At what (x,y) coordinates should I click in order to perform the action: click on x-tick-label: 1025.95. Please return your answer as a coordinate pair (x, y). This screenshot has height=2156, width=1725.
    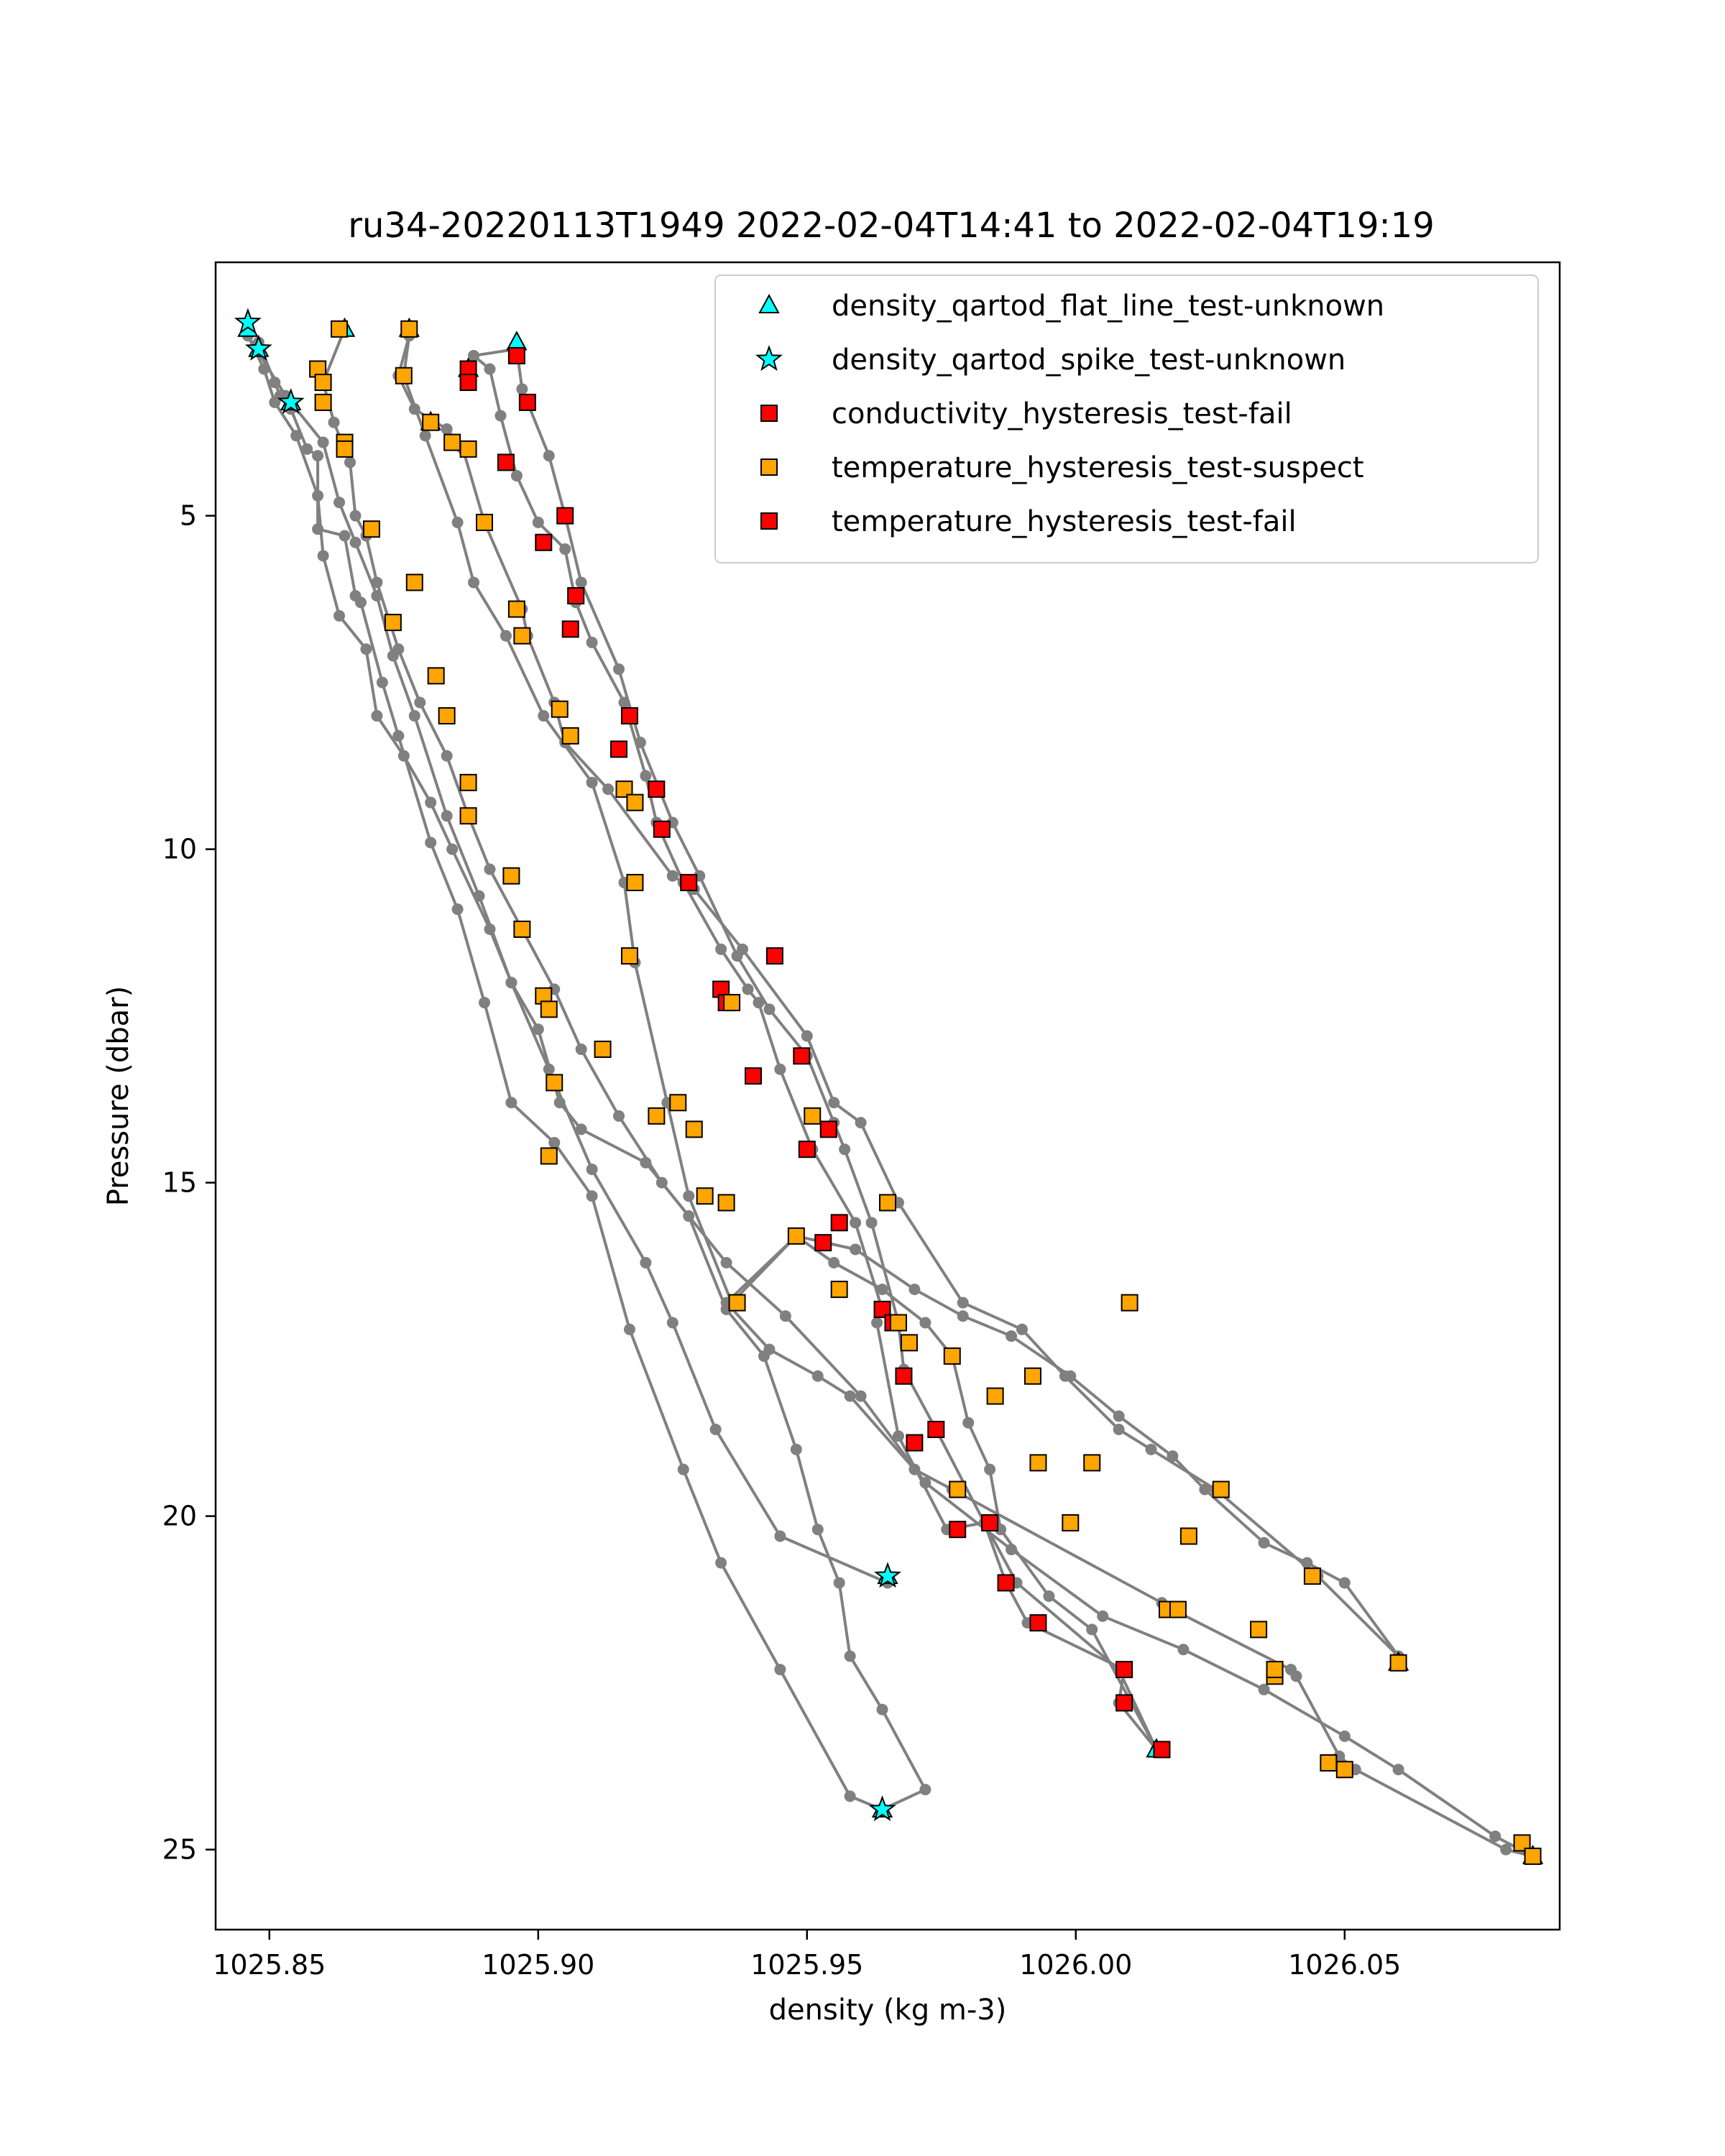
    Looking at the image, I should click on (806, 1965).